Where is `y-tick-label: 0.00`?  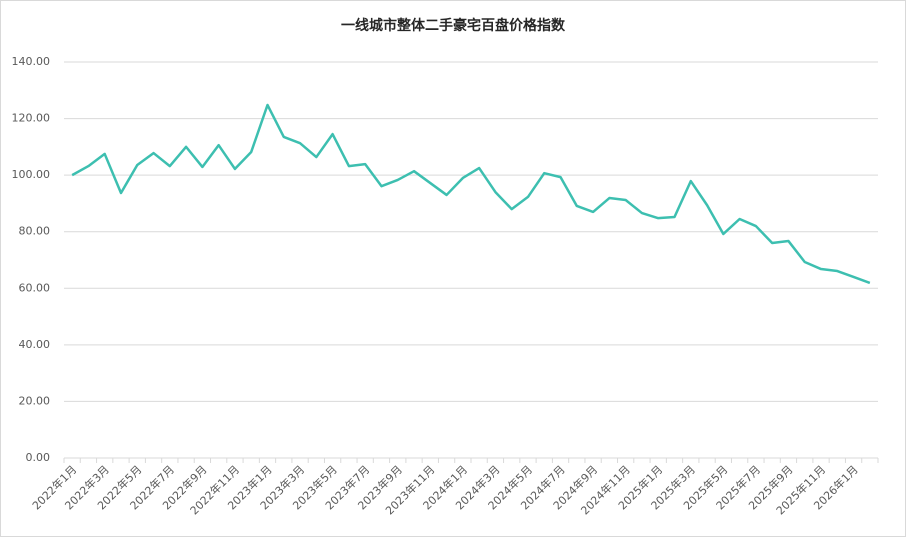
y-tick-label: 0.00 is located at coordinates (38, 457).